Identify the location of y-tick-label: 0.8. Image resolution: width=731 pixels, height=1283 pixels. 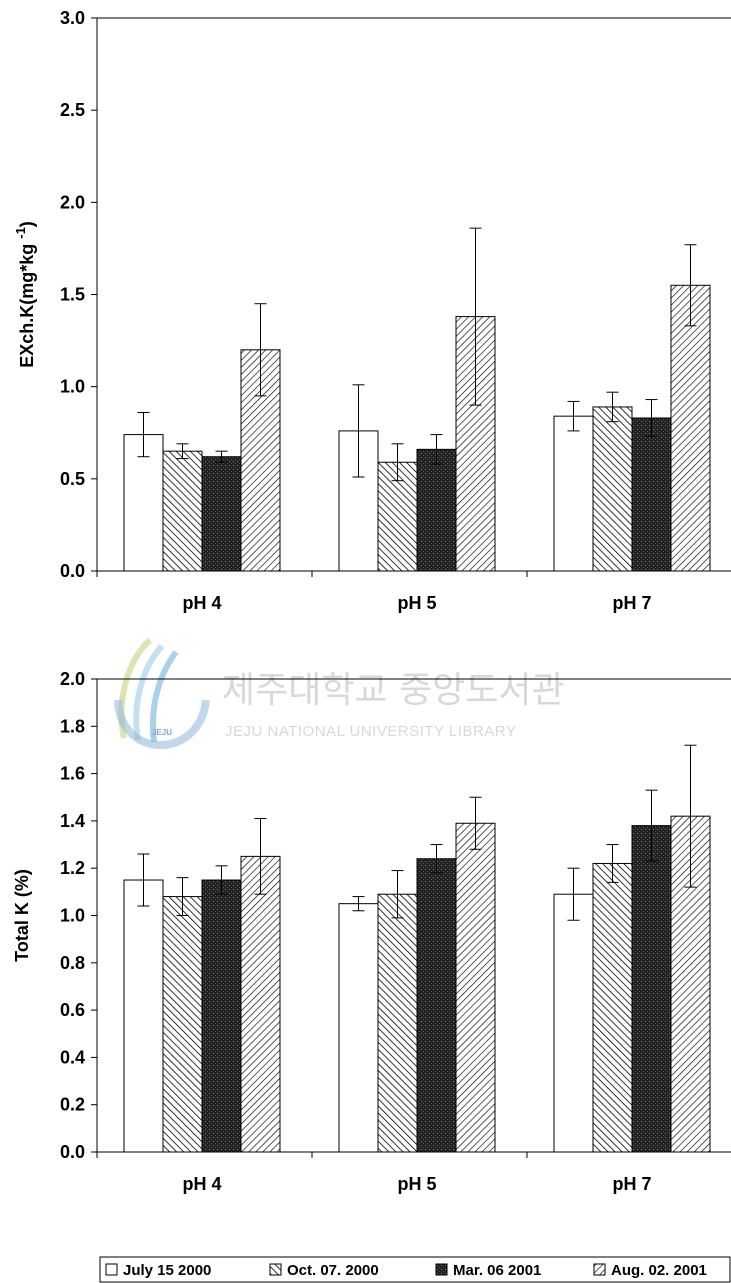
(72, 963).